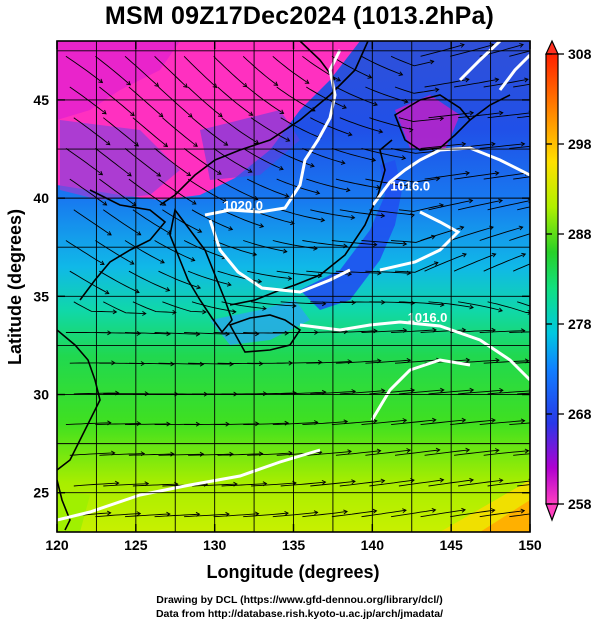 The height and width of the screenshot is (625, 599). Describe the element at coordinates (215, 545) in the screenshot. I see `x-tick-label: 130` at that location.